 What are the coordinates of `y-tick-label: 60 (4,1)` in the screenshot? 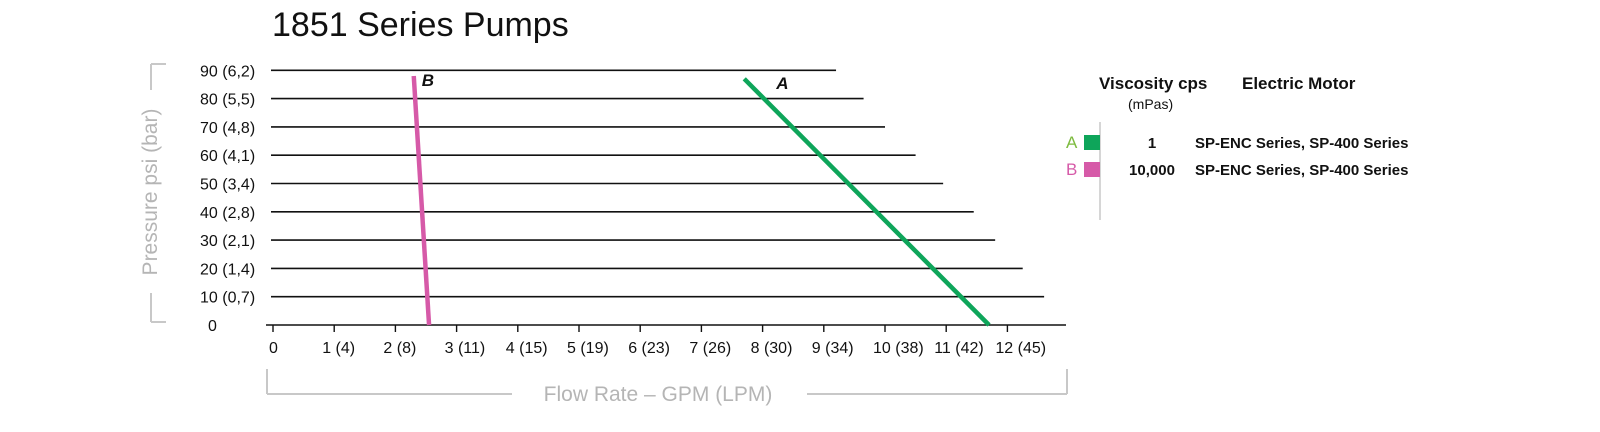 It's located at (227, 156).